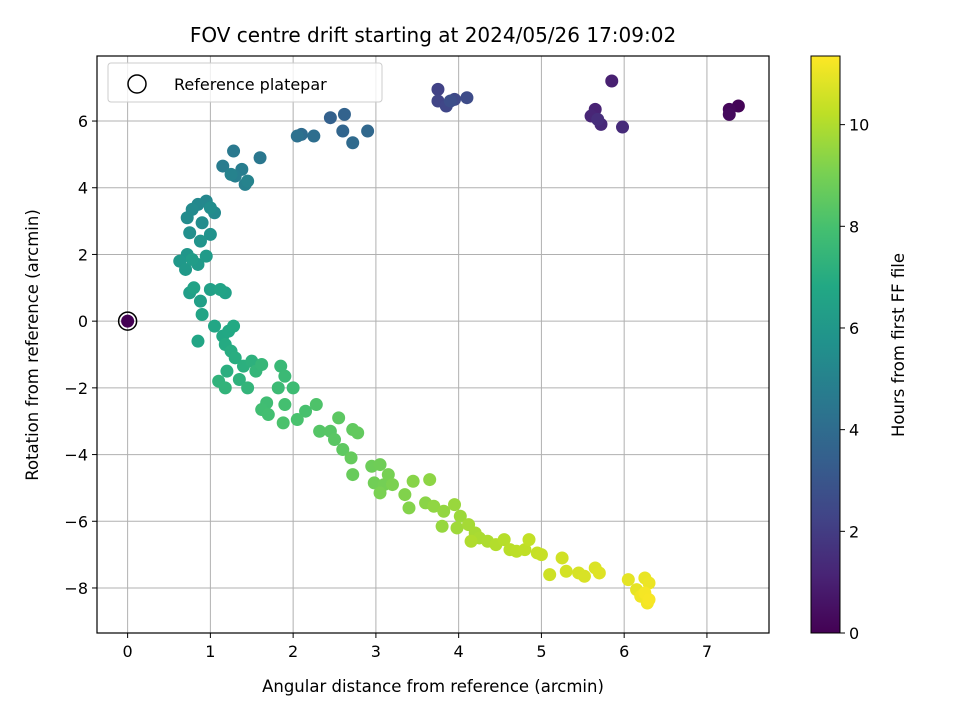  I want to click on x-tick-label: 6, so click(624, 651).